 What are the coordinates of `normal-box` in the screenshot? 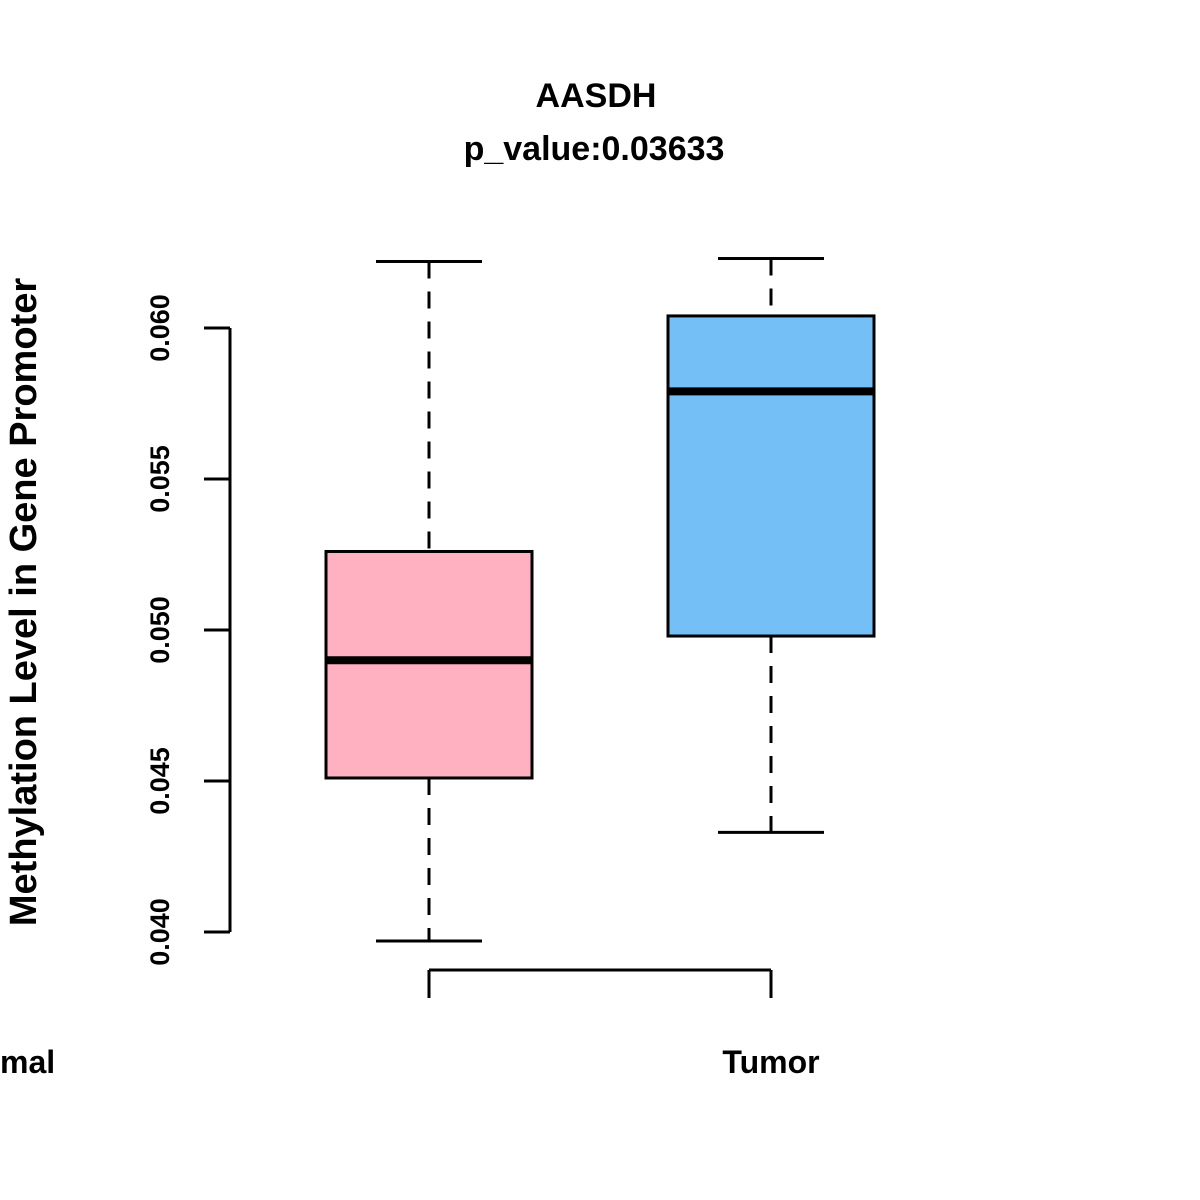 It's located at (771, 476).